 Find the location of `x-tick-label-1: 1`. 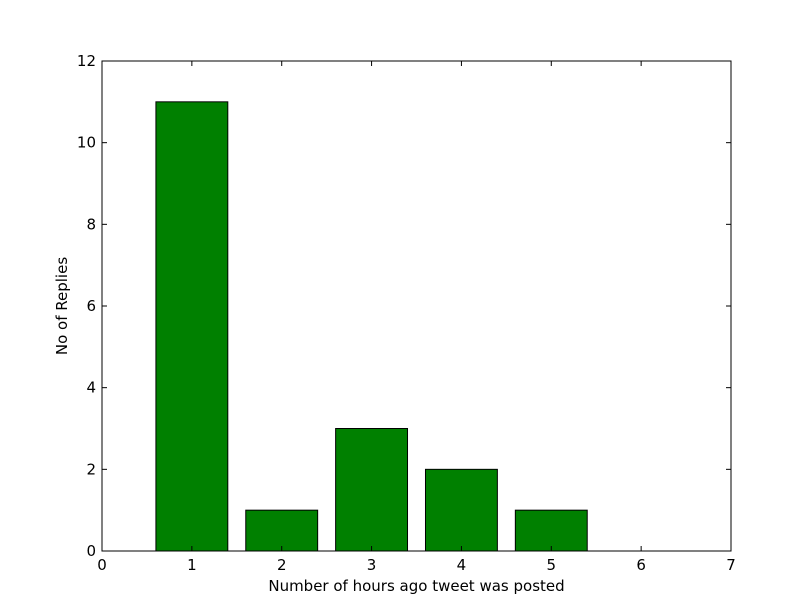

x-tick-label-1: 1 is located at coordinates (192, 565).